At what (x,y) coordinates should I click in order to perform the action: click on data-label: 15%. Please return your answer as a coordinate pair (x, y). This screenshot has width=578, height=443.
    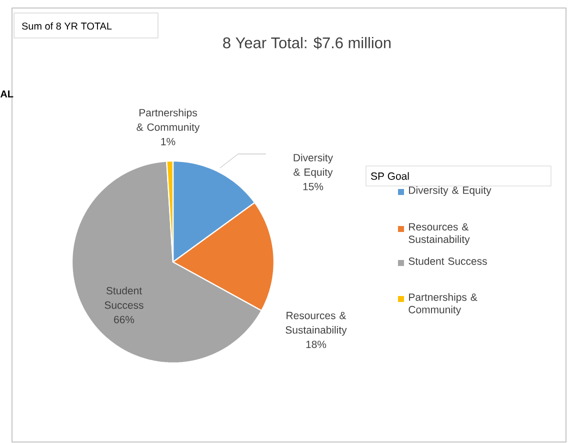
    Looking at the image, I should click on (313, 186).